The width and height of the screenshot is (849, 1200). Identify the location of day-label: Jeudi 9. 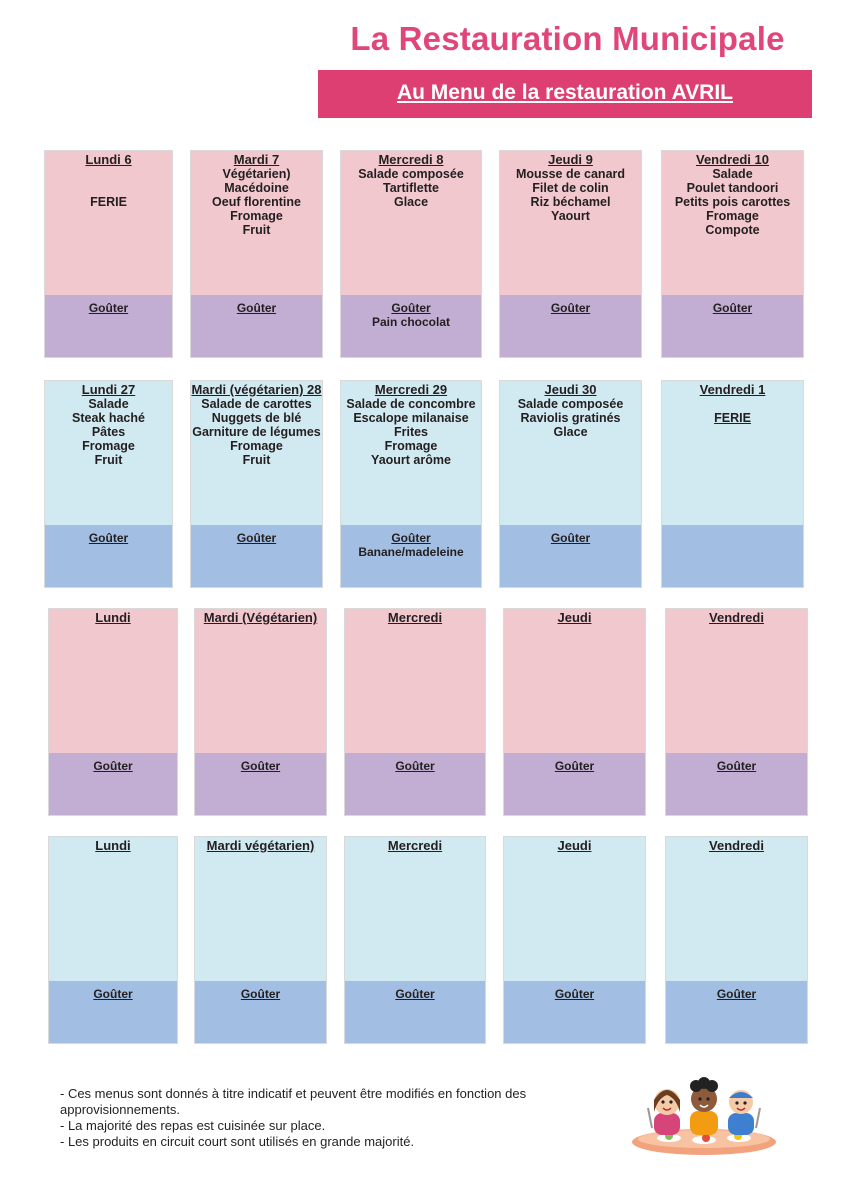
(570, 159).